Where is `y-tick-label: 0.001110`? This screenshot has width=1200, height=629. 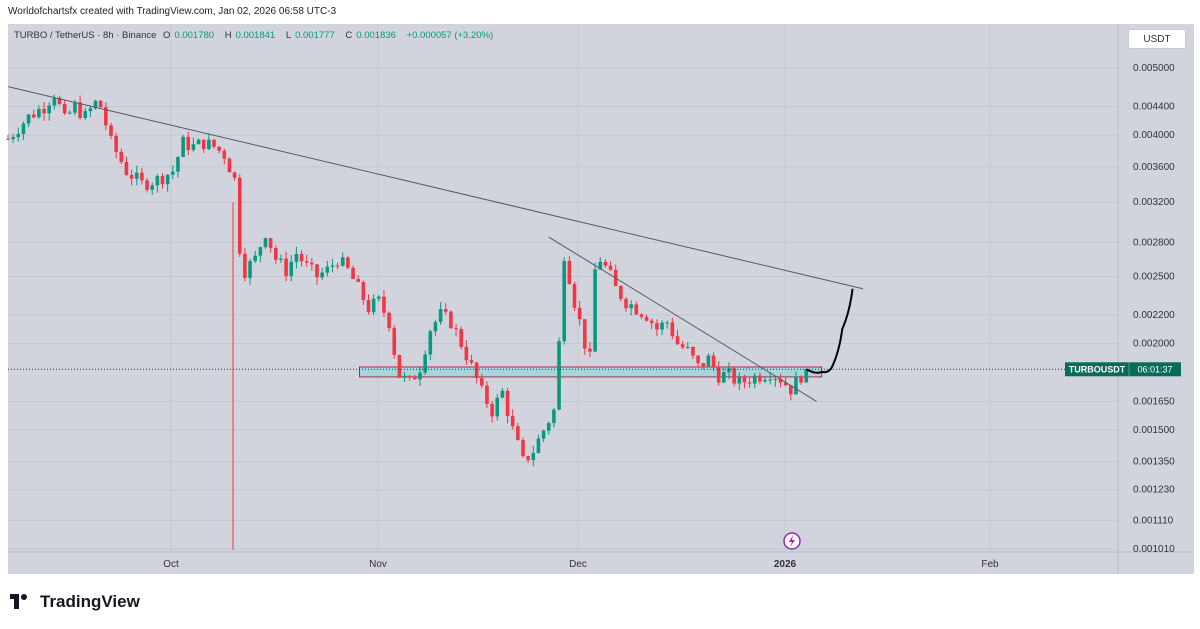 y-tick-label: 0.001110 is located at coordinates (1153, 521).